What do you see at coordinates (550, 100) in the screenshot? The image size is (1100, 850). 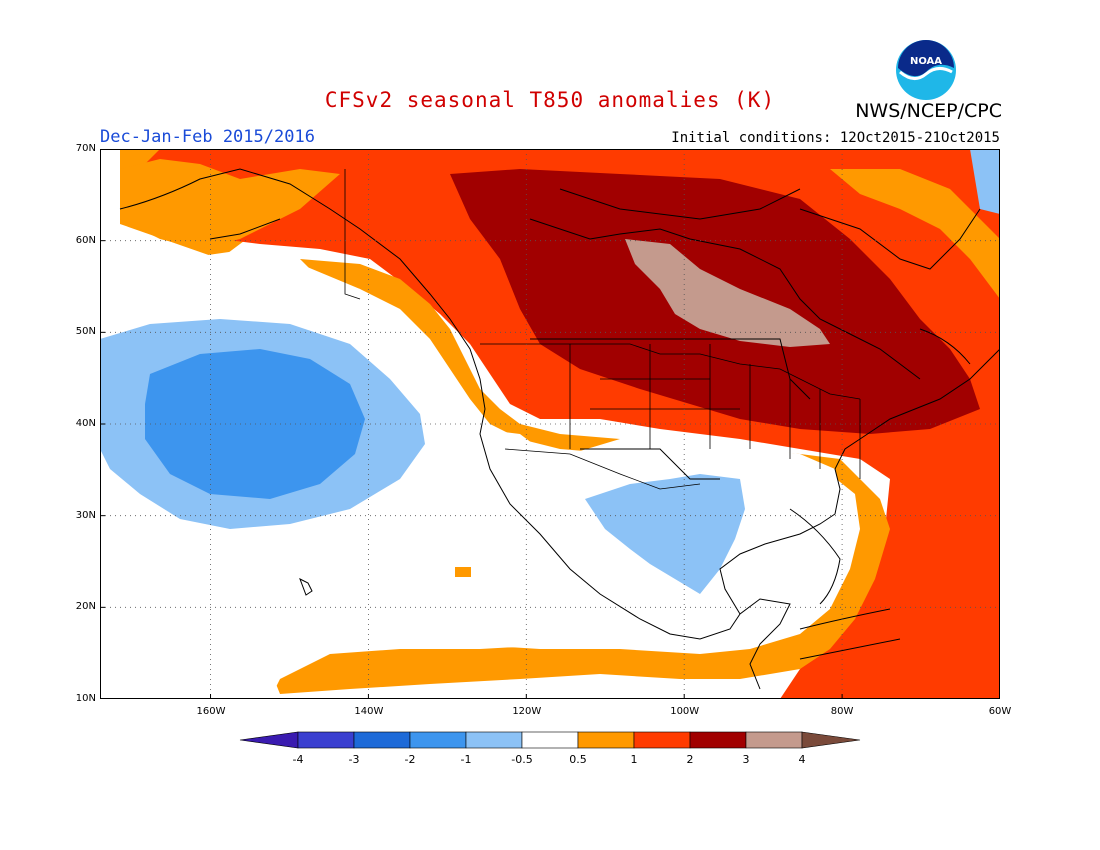 I see `map-title: CFSv2 seasonal T850 anomalies (K)` at bounding box center [550, 100].